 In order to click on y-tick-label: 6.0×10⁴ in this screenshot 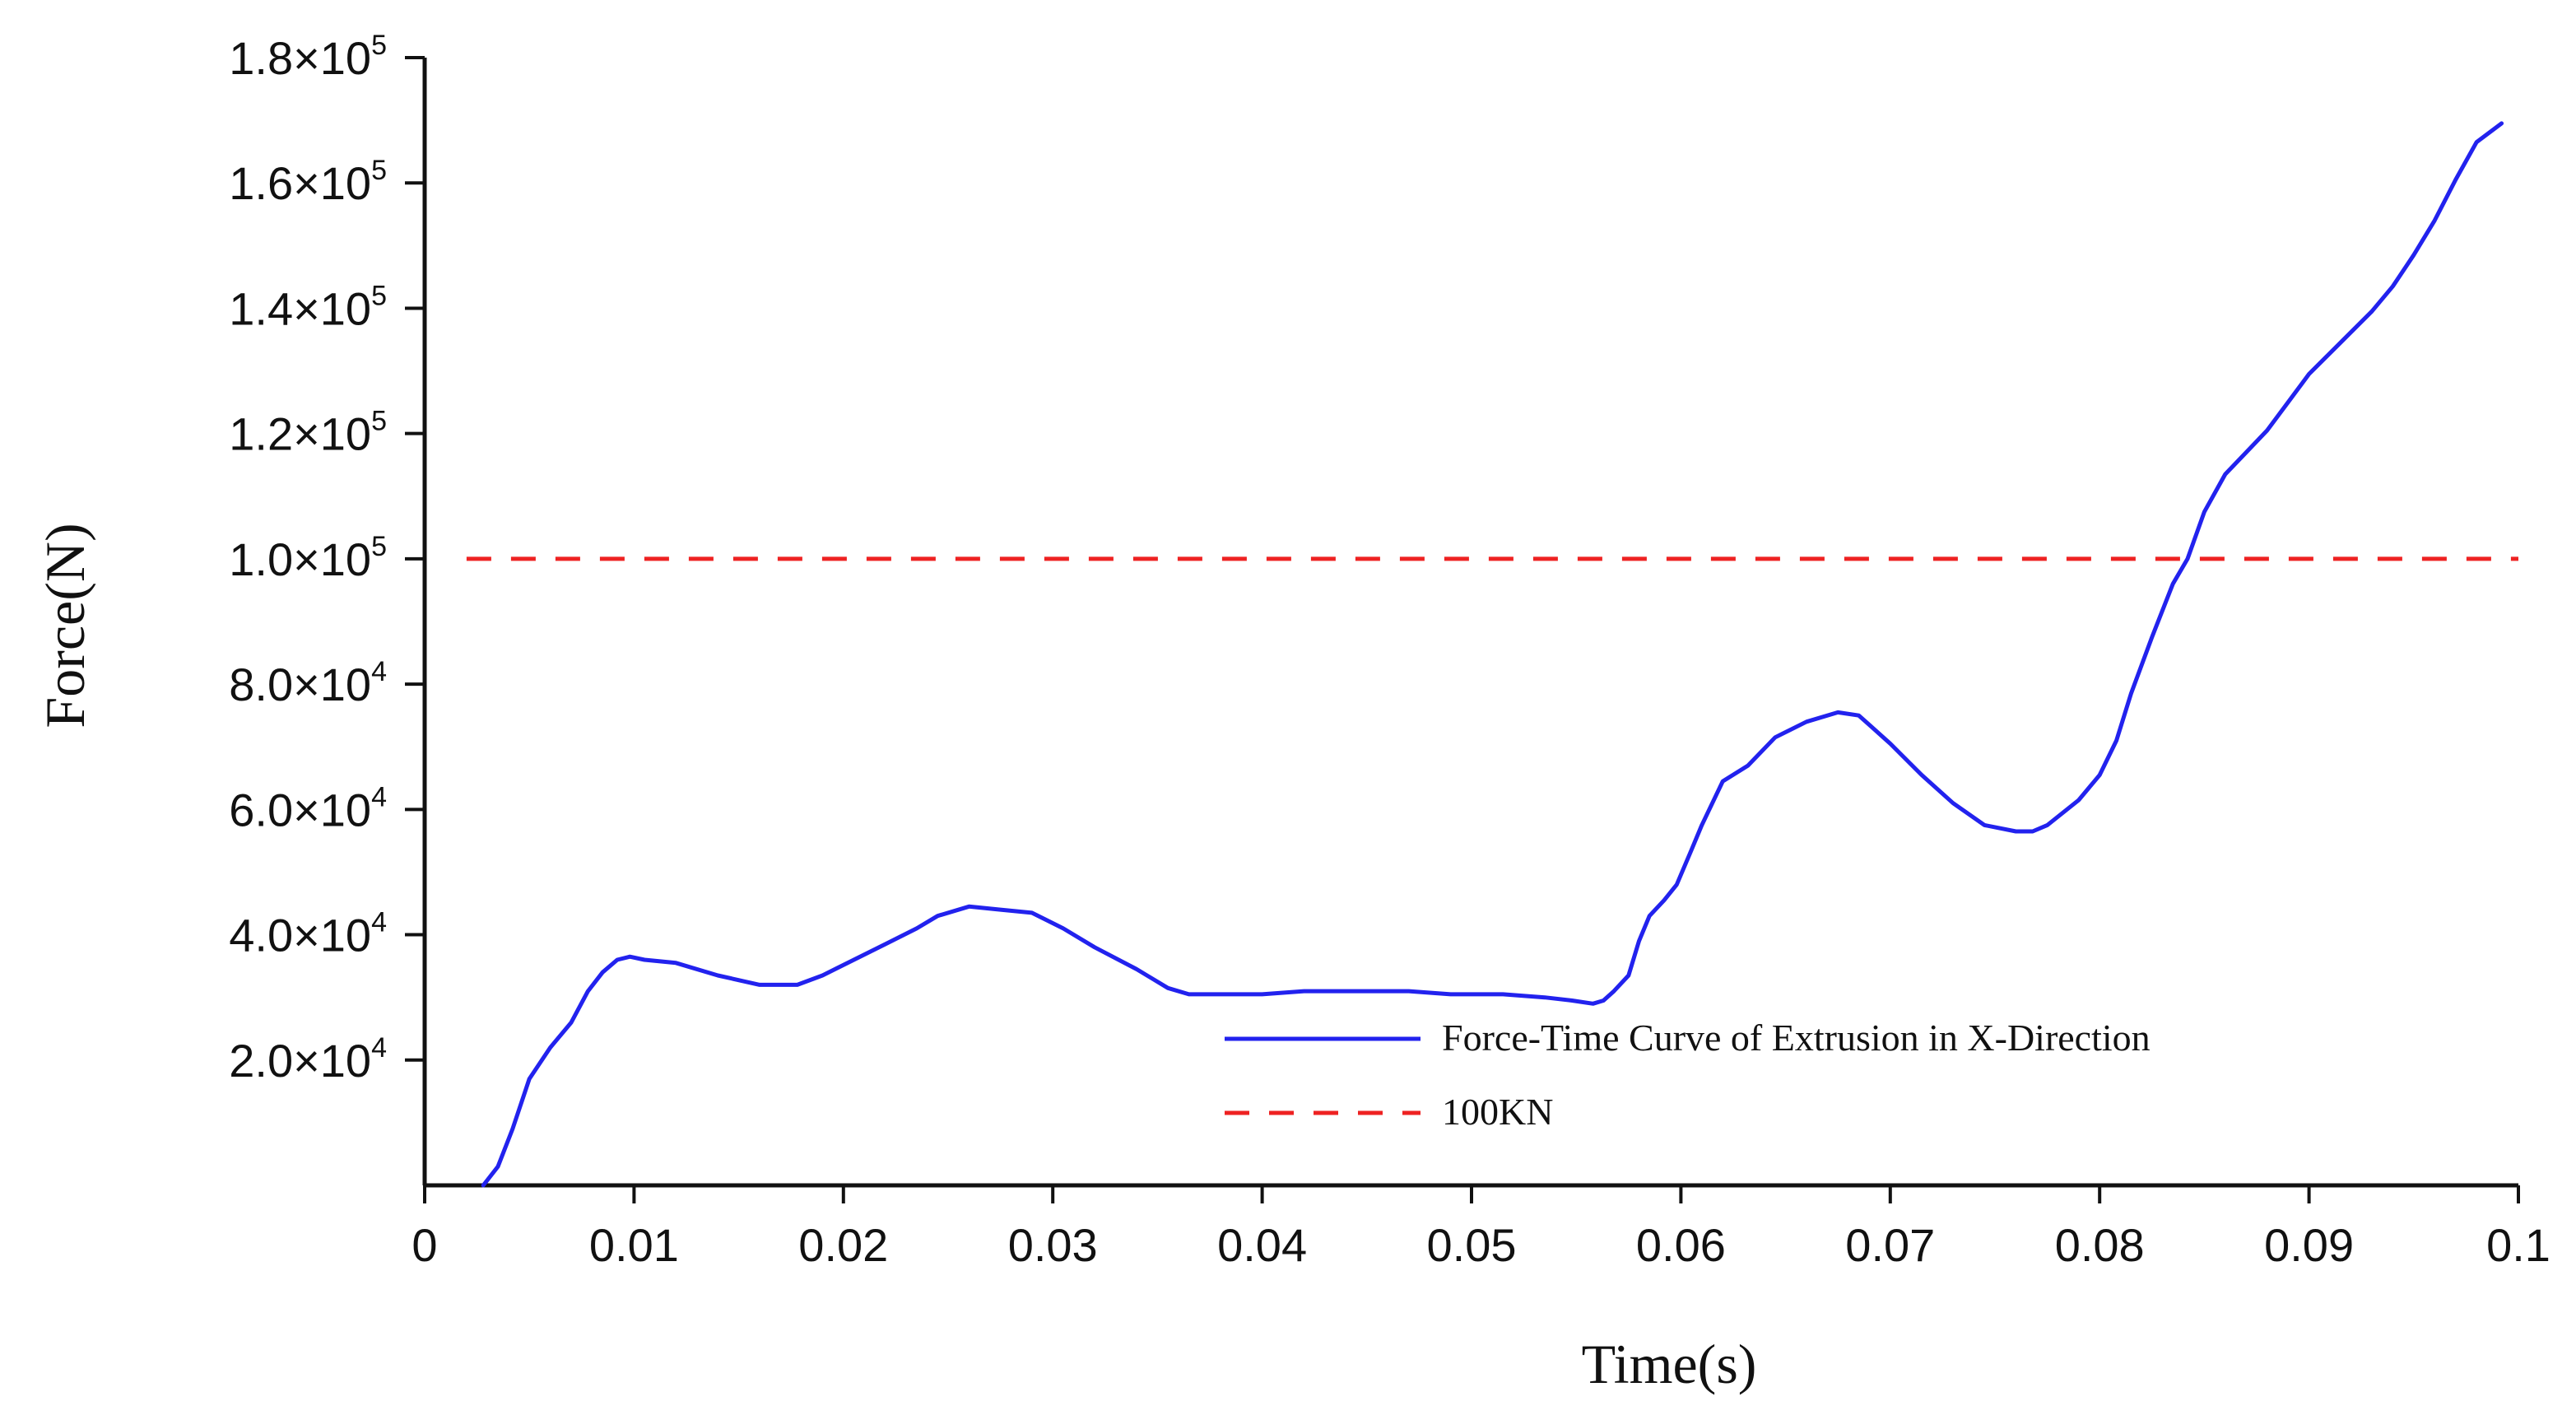, I will do `click(308, 808)`.